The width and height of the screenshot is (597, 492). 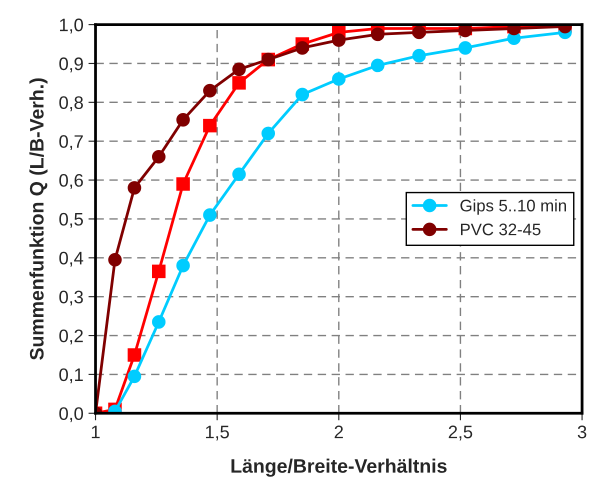 What do you see at coordinates (71, 220) in the screenshot?
I see `y-tick-label: 0,5` at bounding box center [71, 220].